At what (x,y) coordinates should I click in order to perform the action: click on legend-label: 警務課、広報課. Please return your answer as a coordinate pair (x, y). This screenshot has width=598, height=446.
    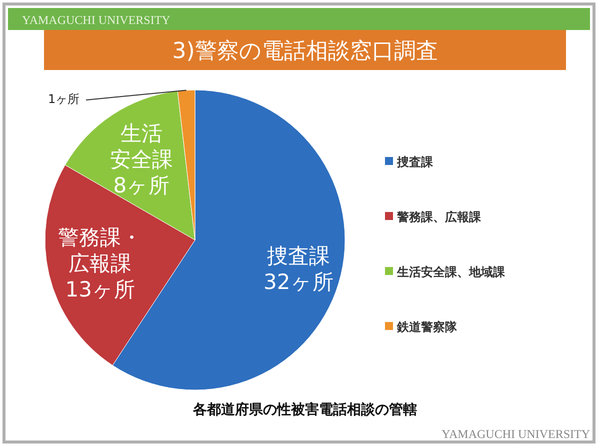
    Looking at the image, I should click on (439, 217).